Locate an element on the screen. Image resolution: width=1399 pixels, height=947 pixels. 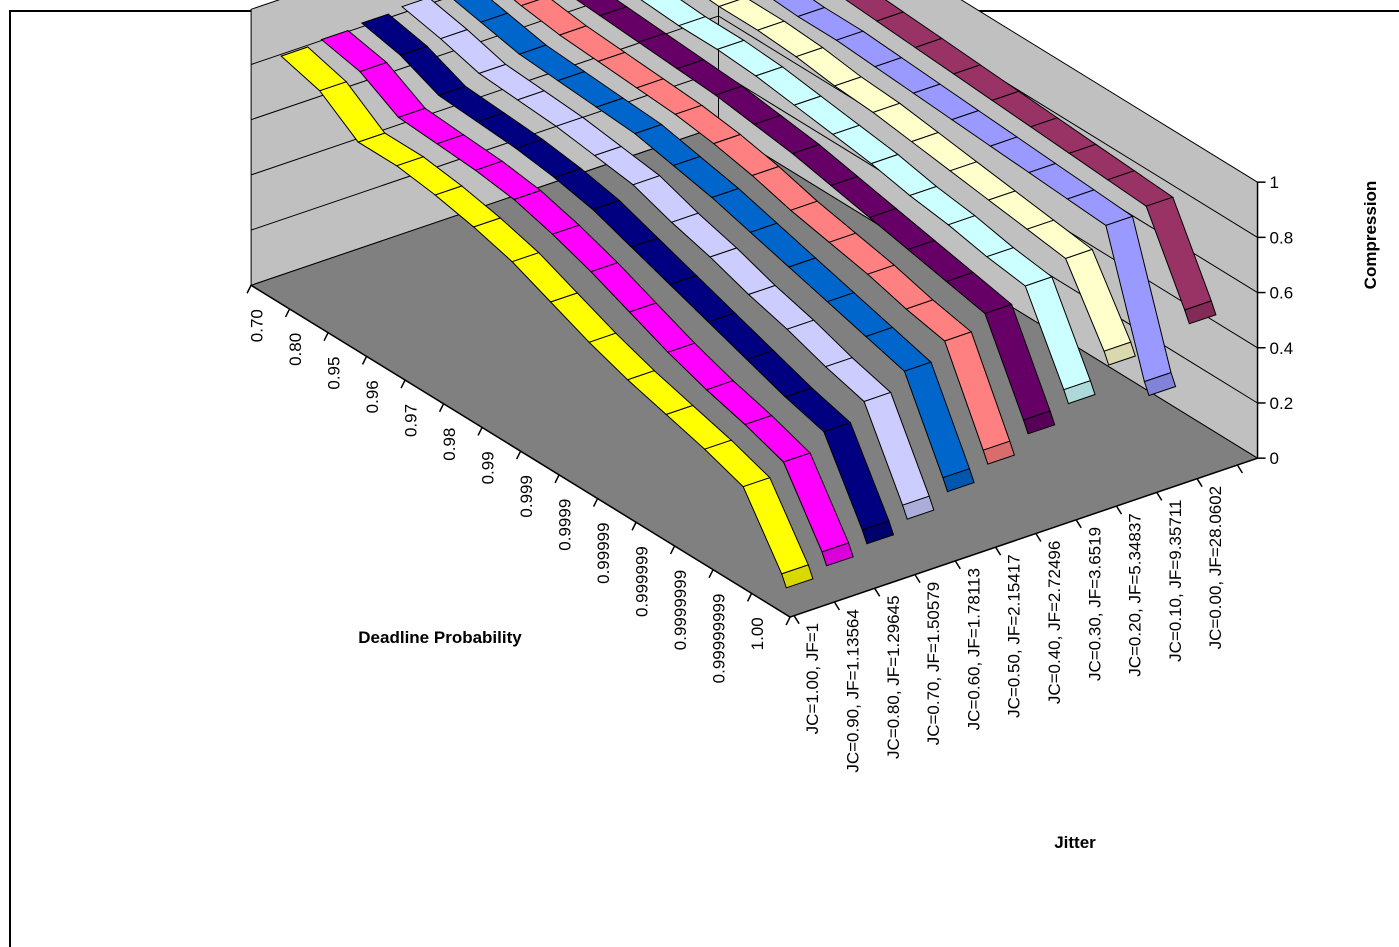
series-tick-label: JC=0.30, JF=3.6519 is located at coordinates (1094, 604).